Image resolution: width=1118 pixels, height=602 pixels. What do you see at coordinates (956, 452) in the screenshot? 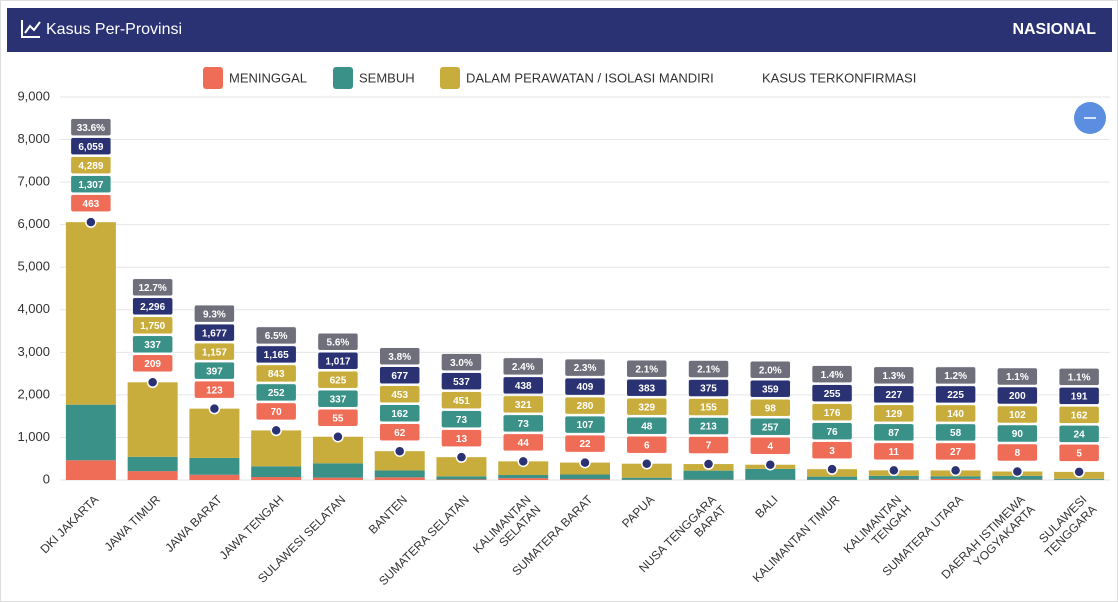
I see `data-label: 27` at bounding box center [956, 452].